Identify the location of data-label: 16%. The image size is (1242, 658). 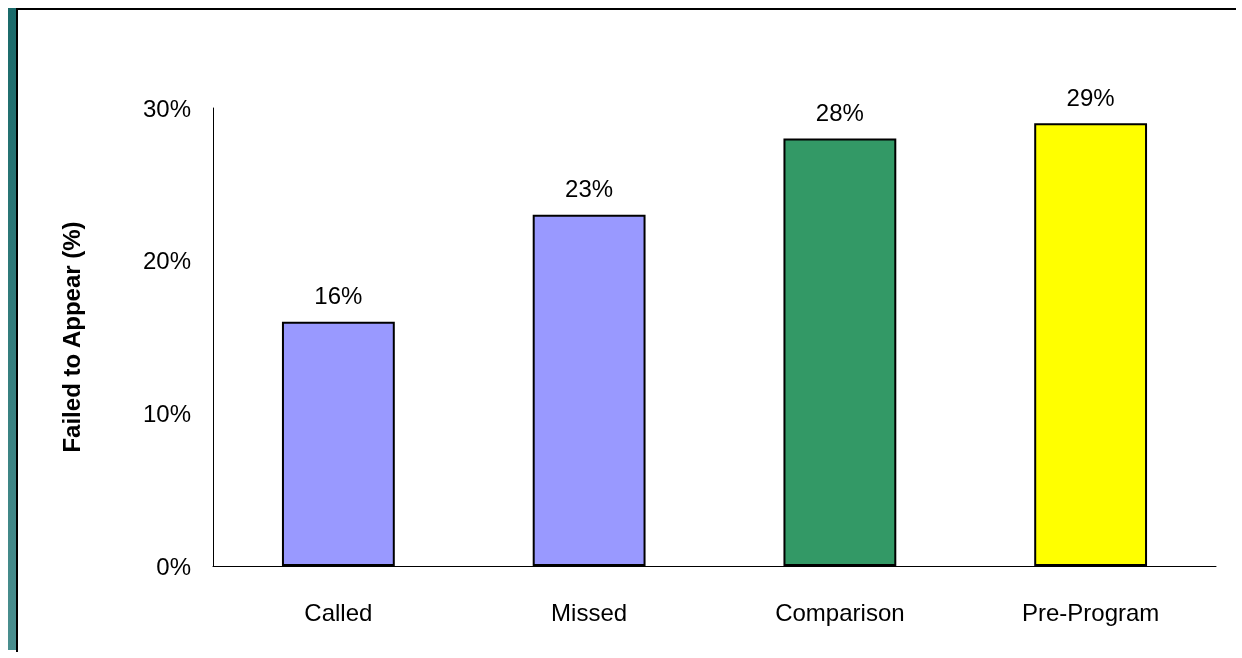
(338, 296).